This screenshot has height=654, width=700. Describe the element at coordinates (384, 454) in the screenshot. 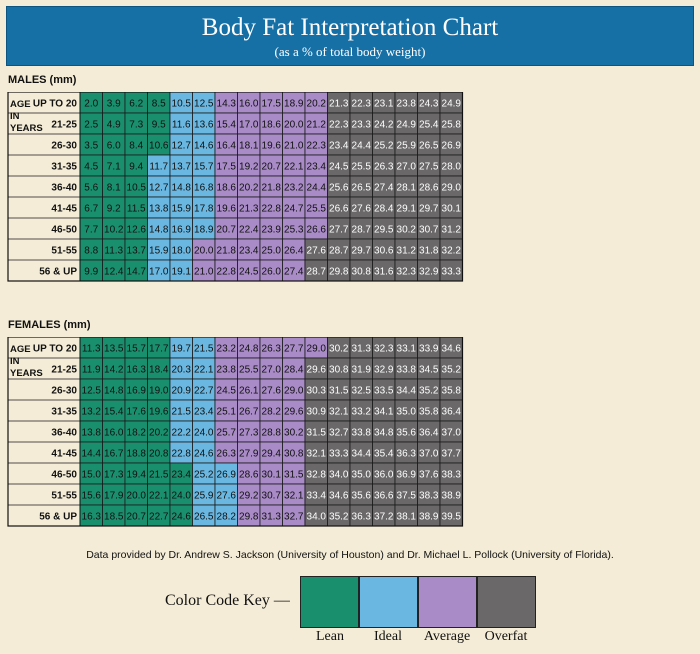

I see `females-cell-value: 35.4` at that location.